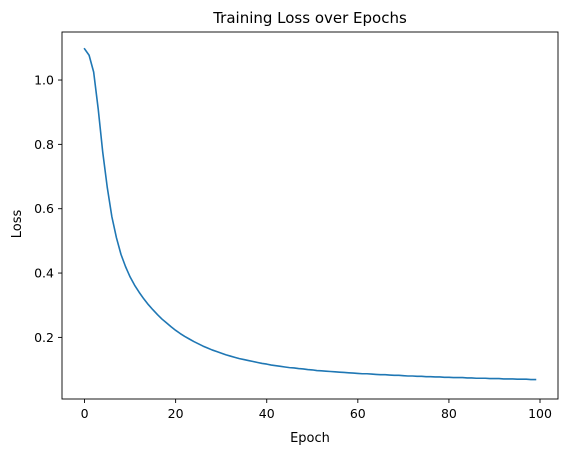  What do you see at coordinates (17, 224) in the screenshot?
I see `y-axis-label: Loss` at bounding box center [17, 224].